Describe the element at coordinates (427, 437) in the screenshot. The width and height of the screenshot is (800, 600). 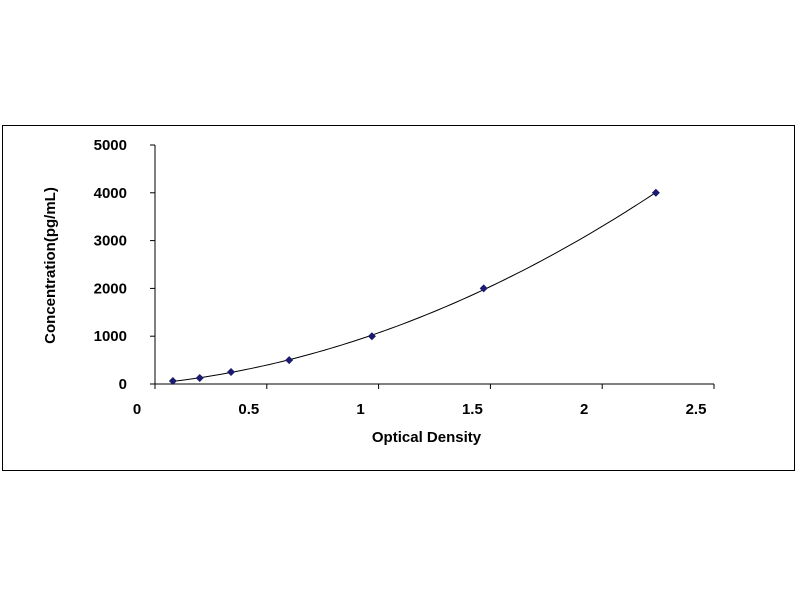
I see `x-axis-title: Optical Density` at that location.